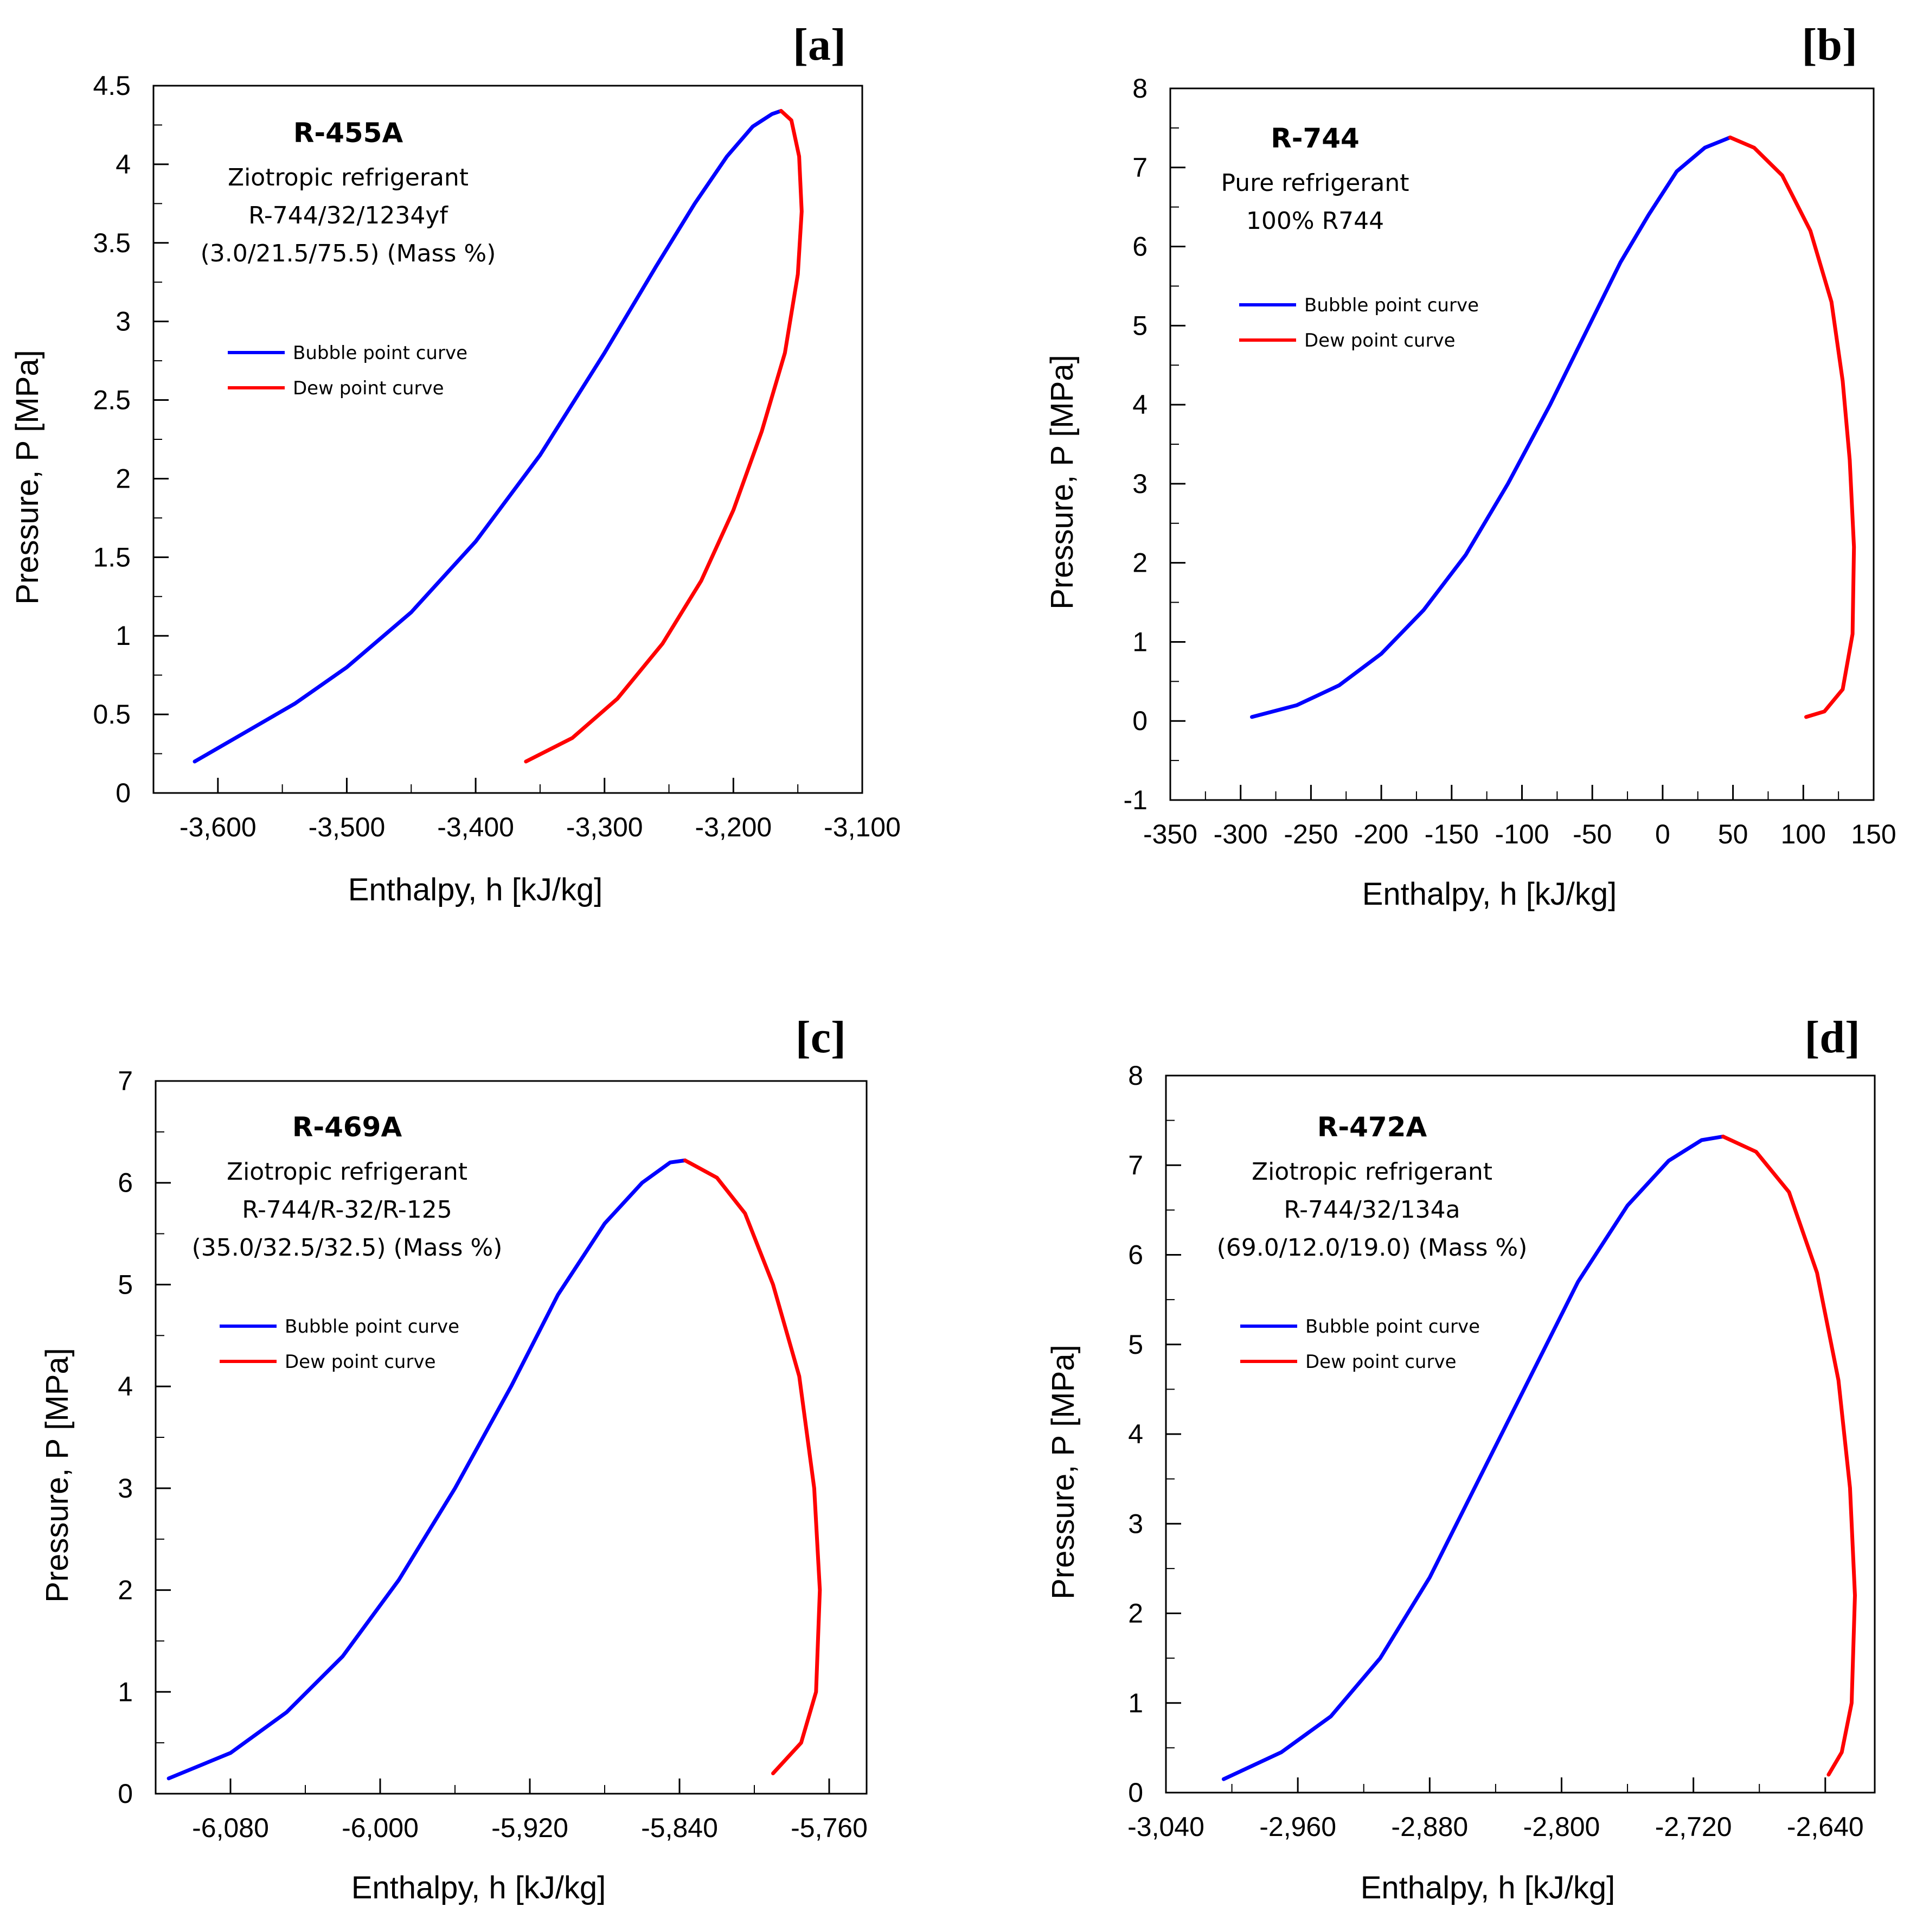  What do you see at coordinates (1372, 1210) in the screenshot?
I see `annotation-line: R-744/32/134a` at bounding box center [1372, 1210].